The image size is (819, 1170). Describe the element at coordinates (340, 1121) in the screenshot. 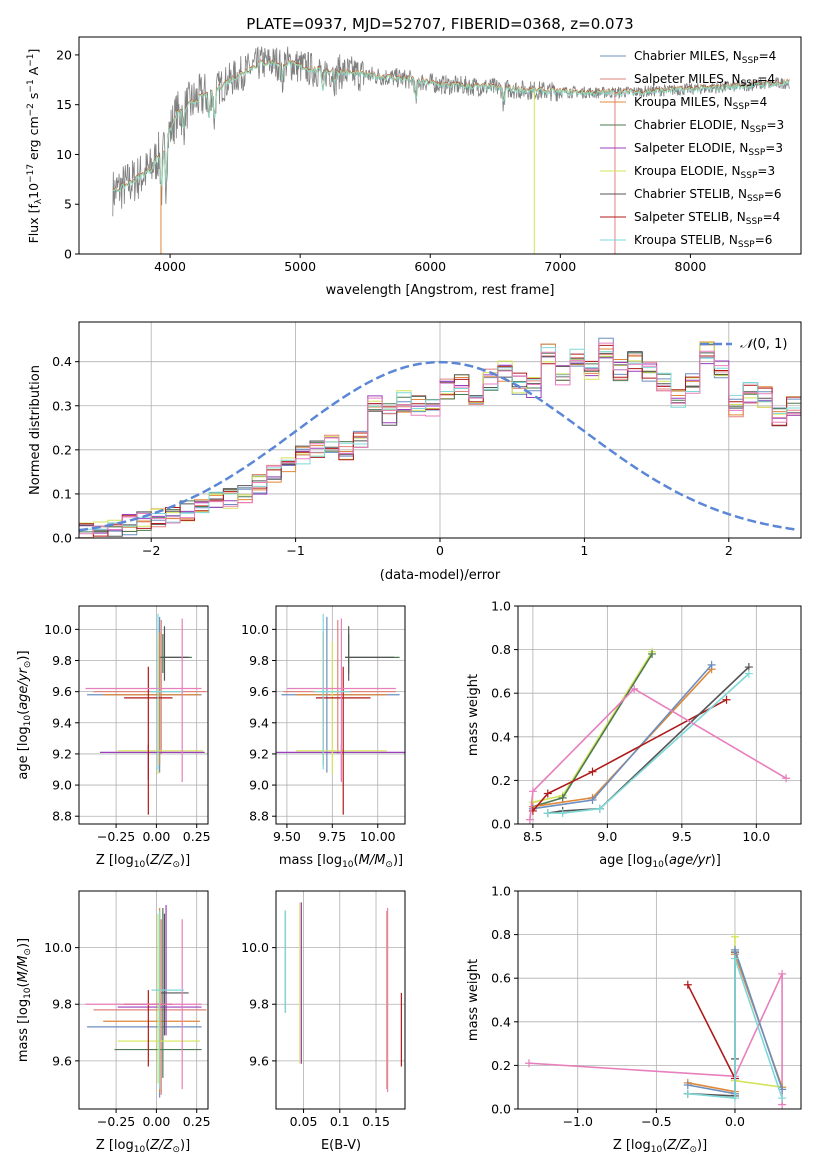

I see `x-tick-label: 0.1` at that location.